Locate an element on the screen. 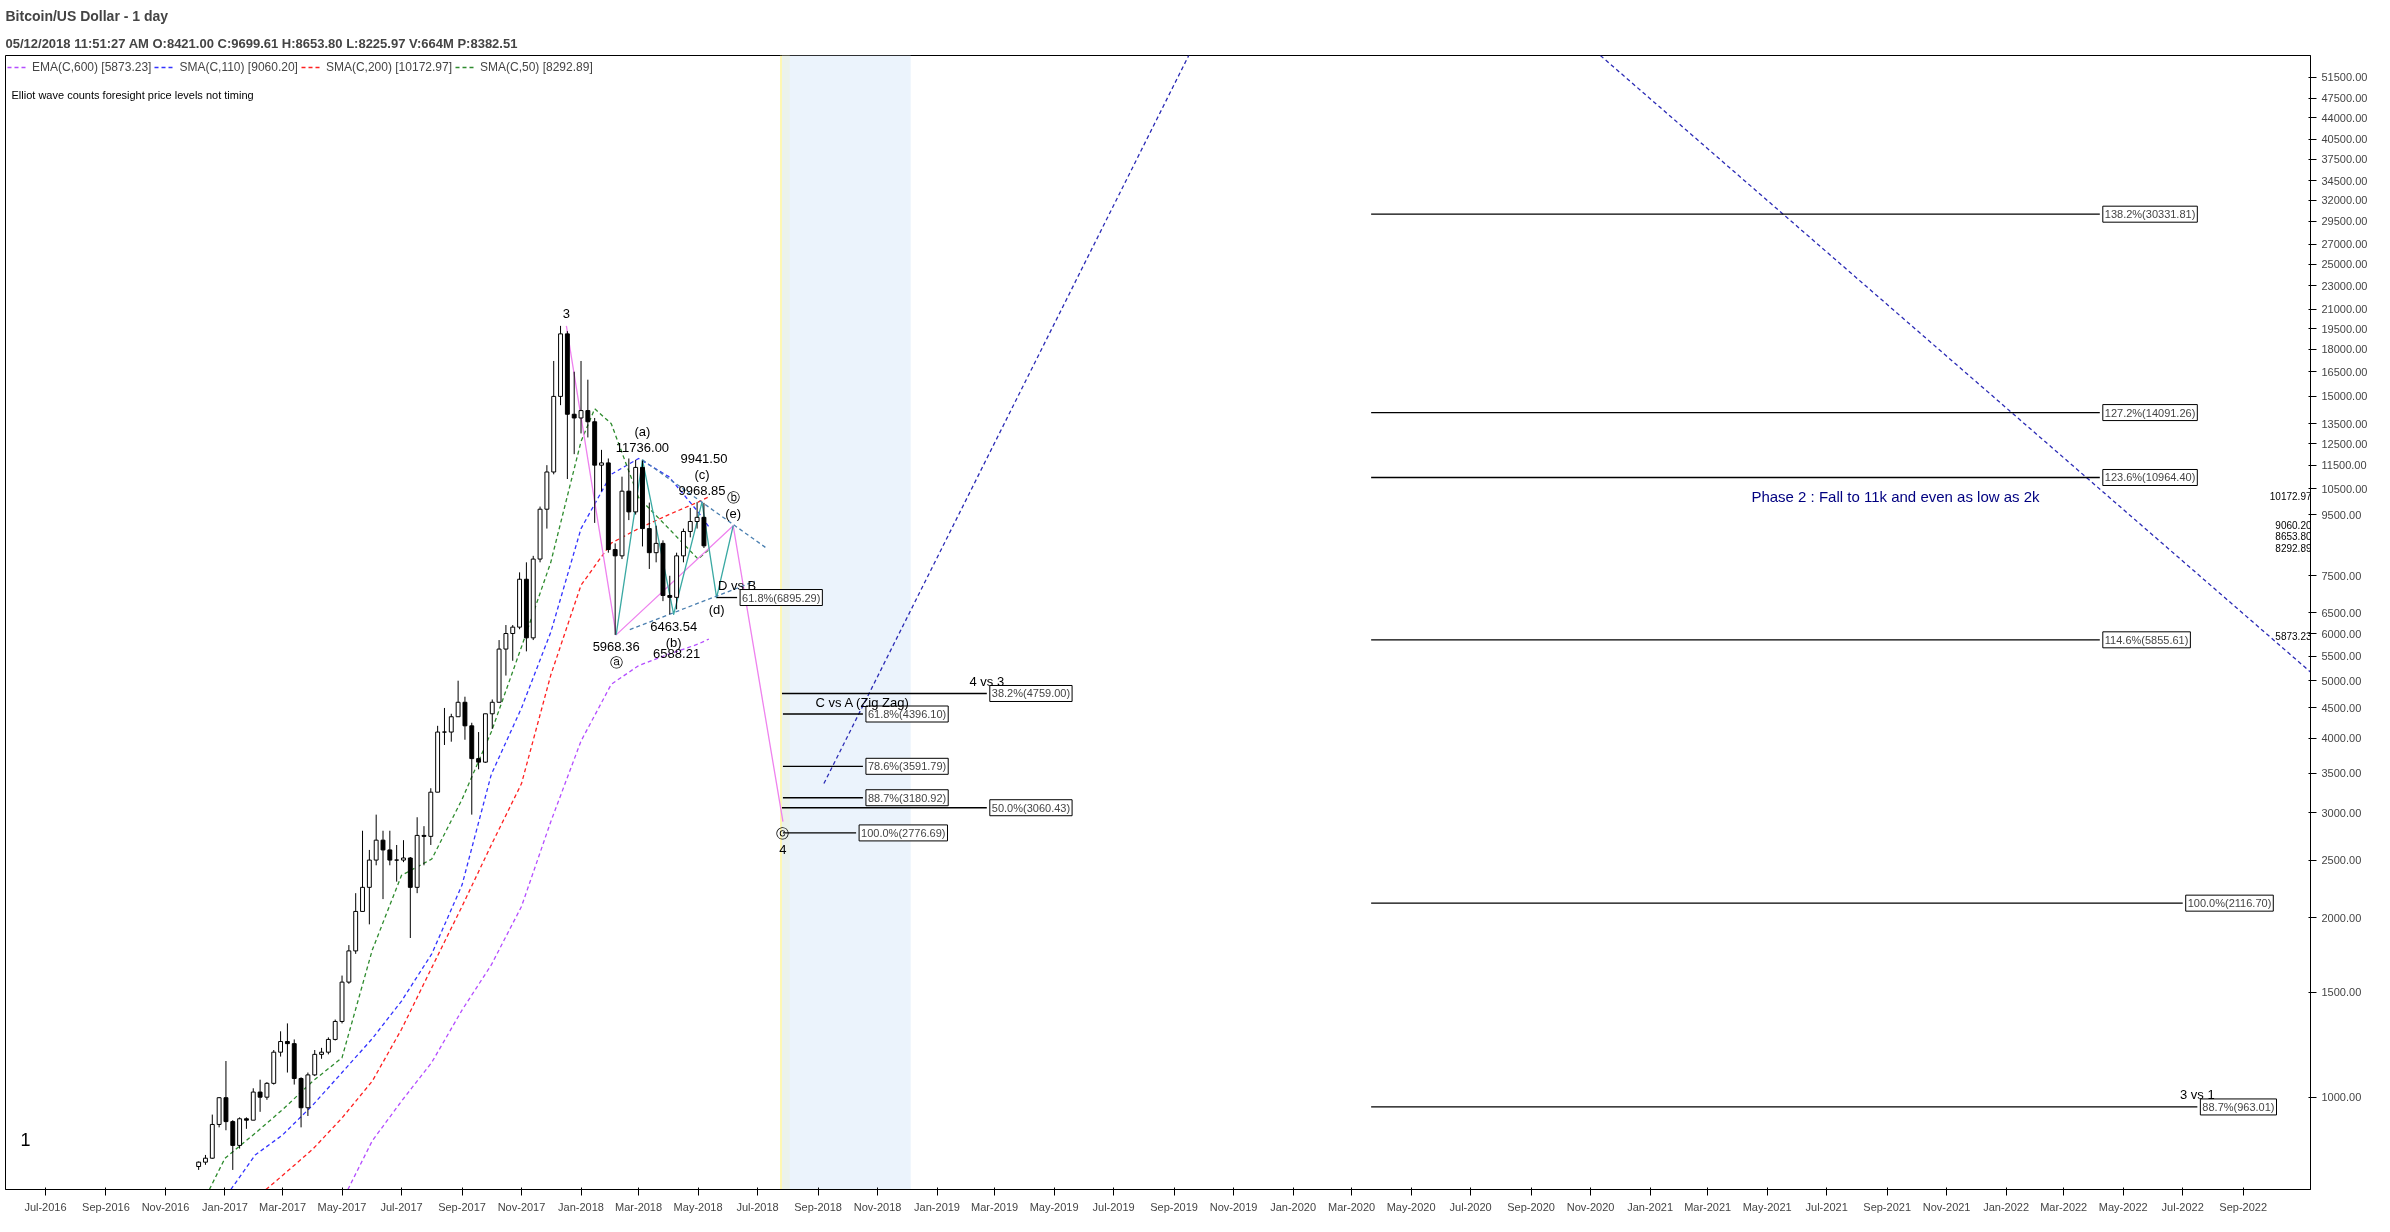 This screenshot has height=1232, width=2390. data-label: 114.6%(5855.61) is located at coordinates (2146, 639).